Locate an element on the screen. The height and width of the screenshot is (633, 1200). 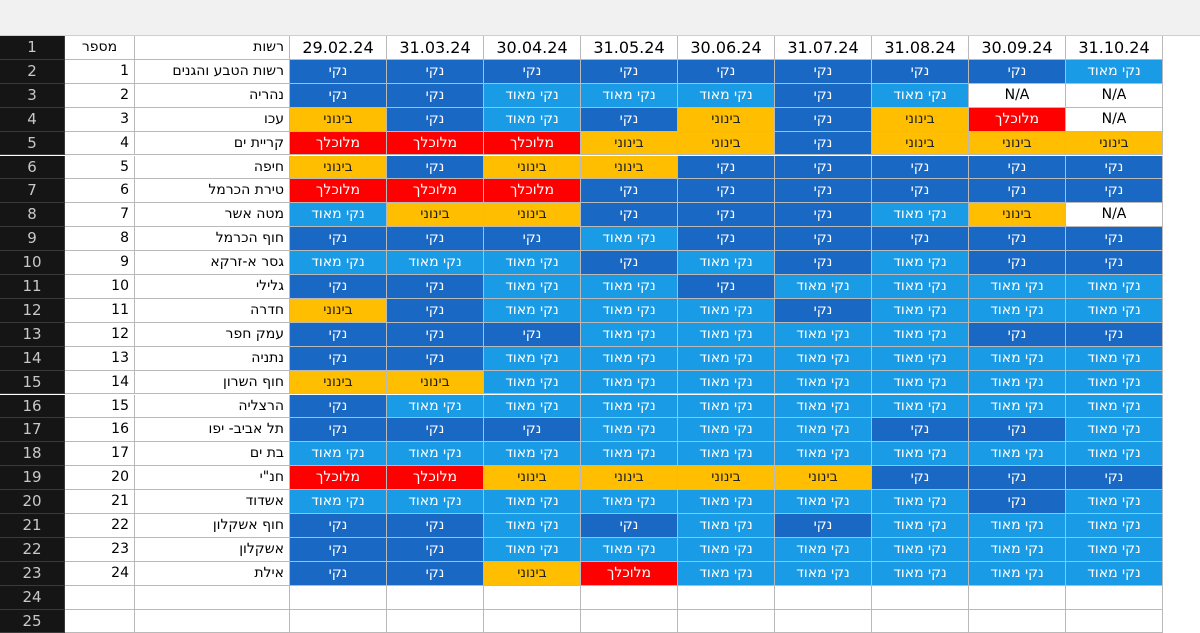
row-id: 17 is located at coordinates (100, 454).